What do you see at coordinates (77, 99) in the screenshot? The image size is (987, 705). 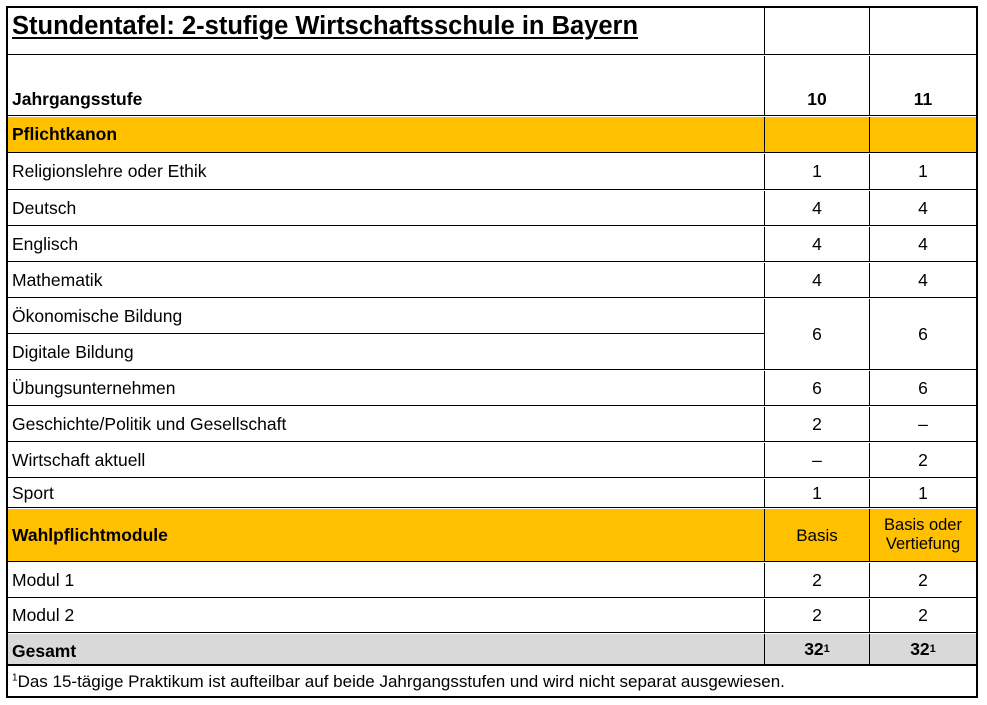 I see `header-label: Jahrgangsstufe` at bounding box center [77, 99].